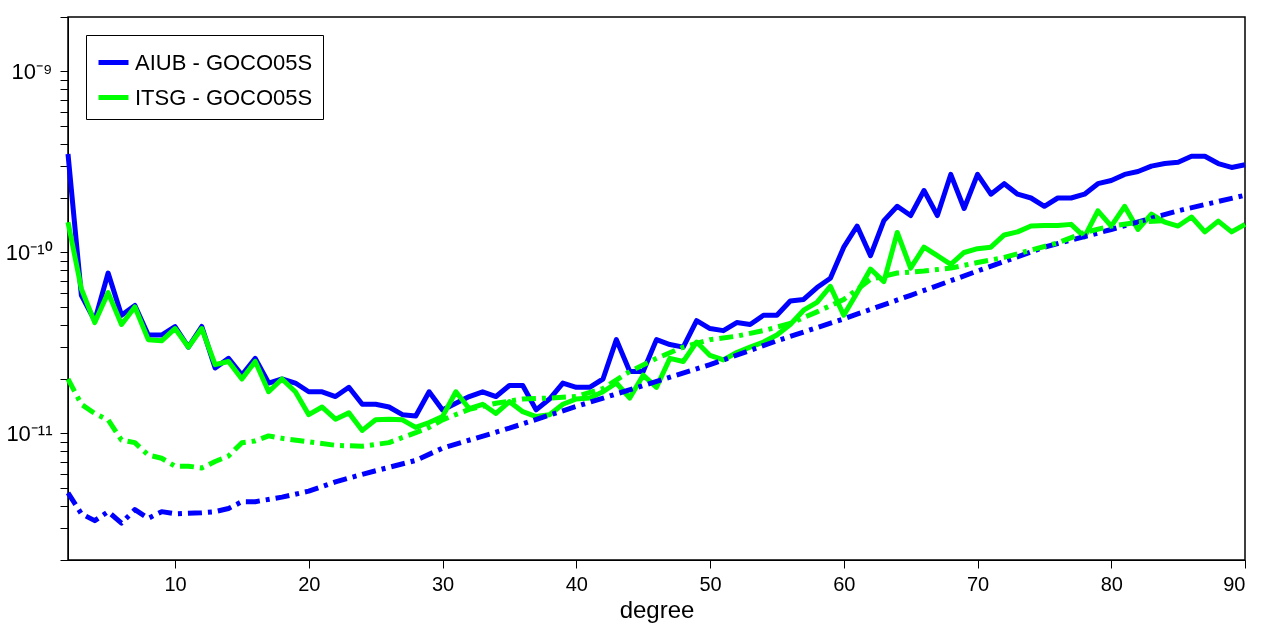  Describe the element at coordinates (443, 583) in the screenshot. I see `x-tick-label: 30` at that location.